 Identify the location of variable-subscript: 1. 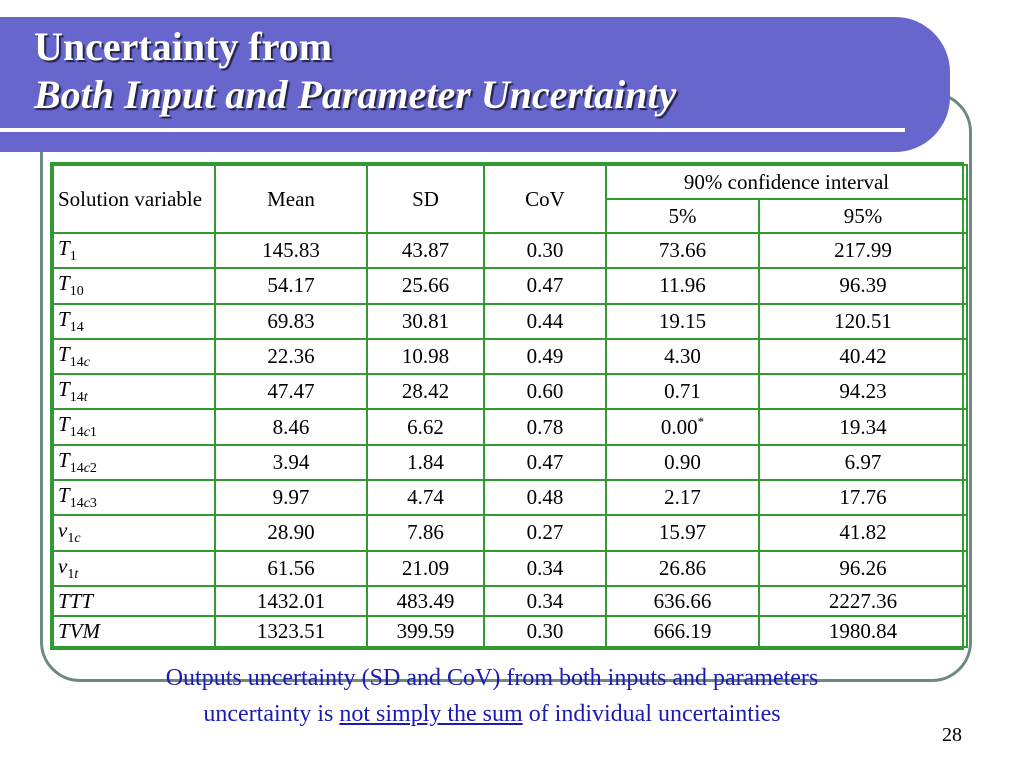
(73, 256).